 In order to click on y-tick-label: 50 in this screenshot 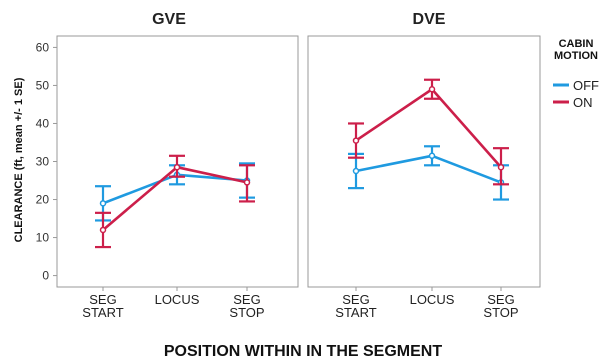, I will do `click(43, 85)`.